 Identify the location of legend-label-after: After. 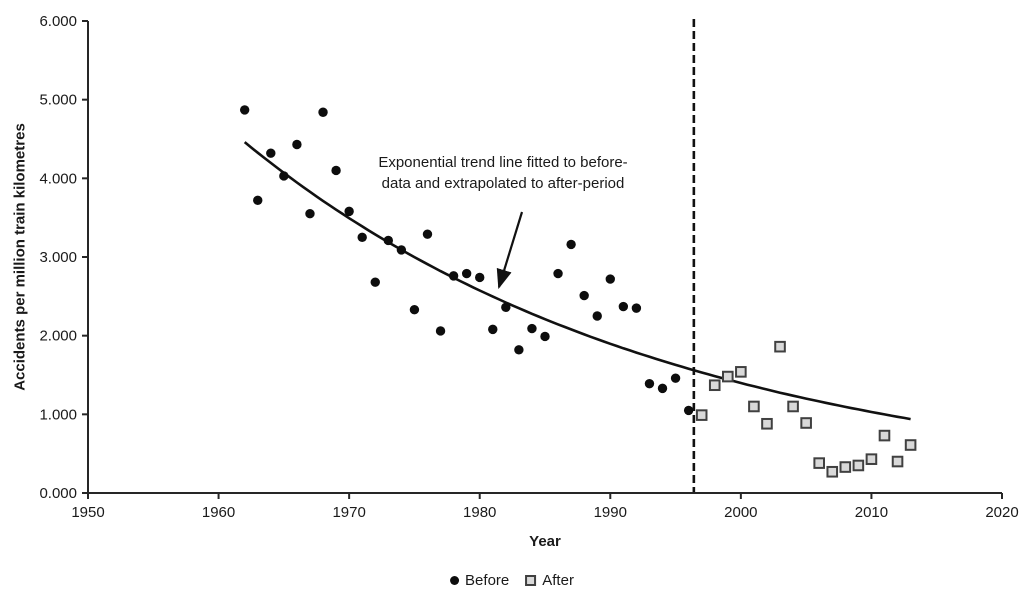
(558, 580).